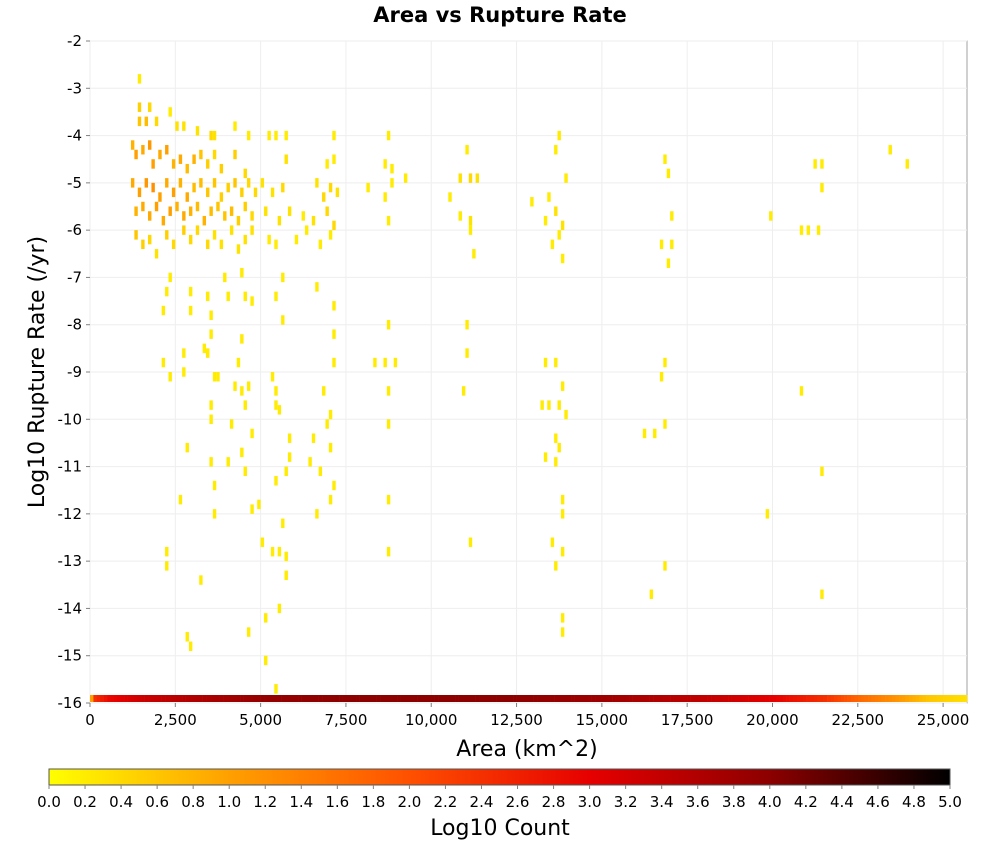  What do you see at coordinates (70, 419) in the screenshot?
I see `y-tick-label: -10` at bounding box center [70, 419].